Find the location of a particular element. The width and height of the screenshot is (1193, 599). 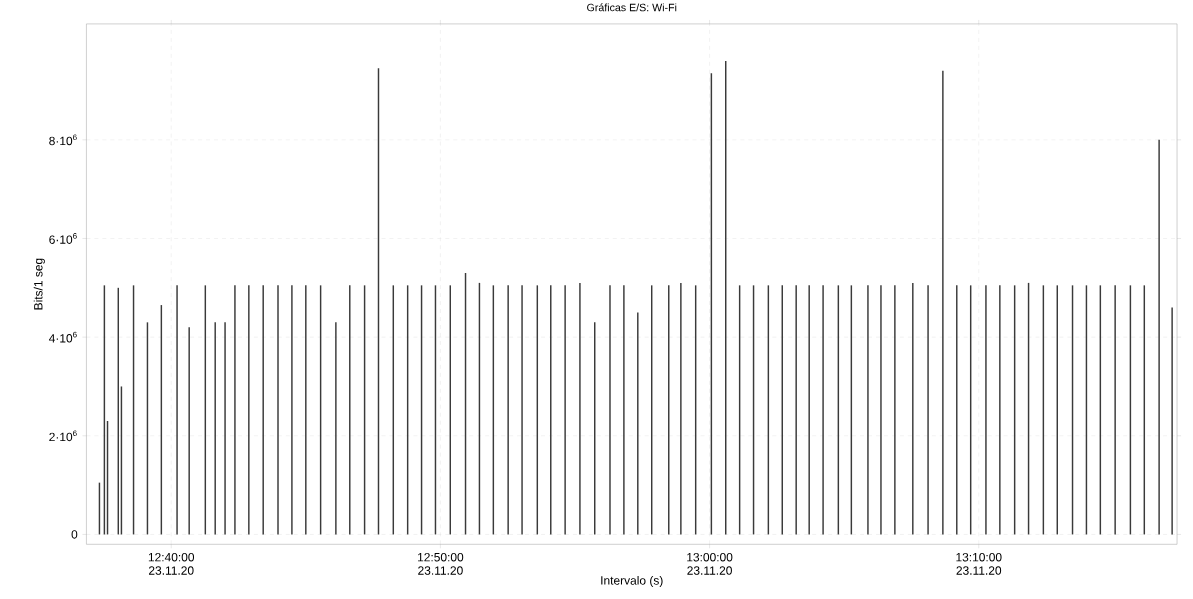

x-axis-title: Intervalo (s) is located at coordinates (632, 581).